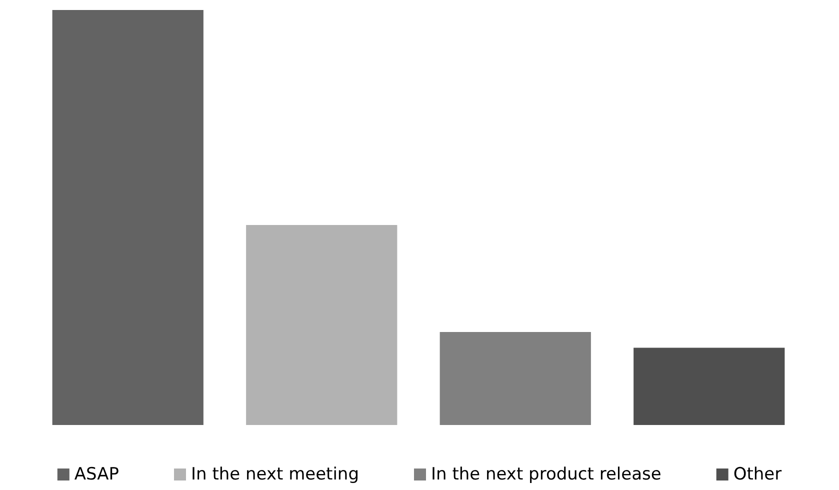  Describe the element at coordinates (546, 474) in the screenshot. I see `legend-label: In the next product release` at that location.